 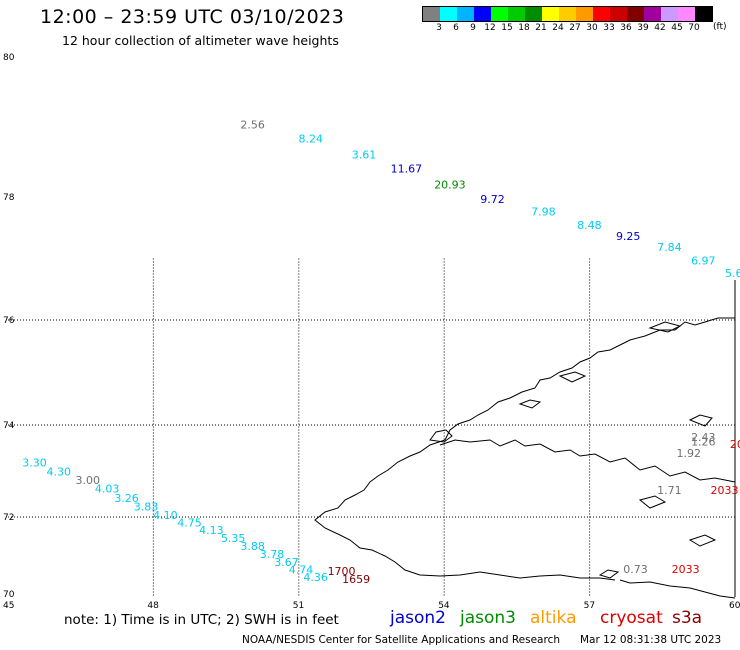 I want to click on color-legend-tick: 3, so click(x=439, y=28).